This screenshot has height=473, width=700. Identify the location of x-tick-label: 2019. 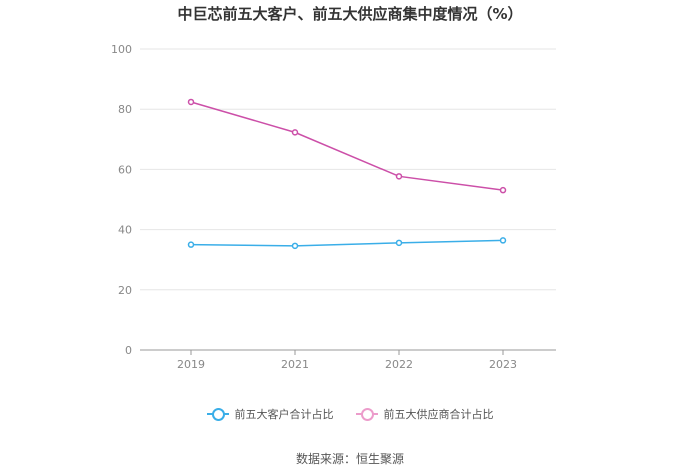
(191, 364).